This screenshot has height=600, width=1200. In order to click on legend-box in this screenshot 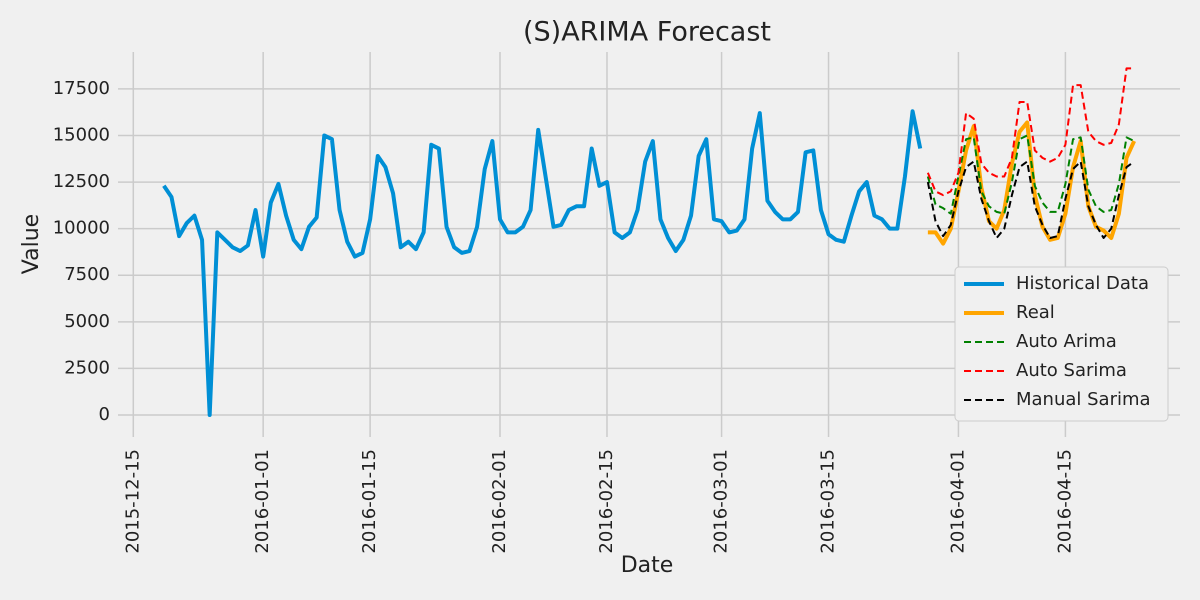, I will do `click(1061, 344)`.